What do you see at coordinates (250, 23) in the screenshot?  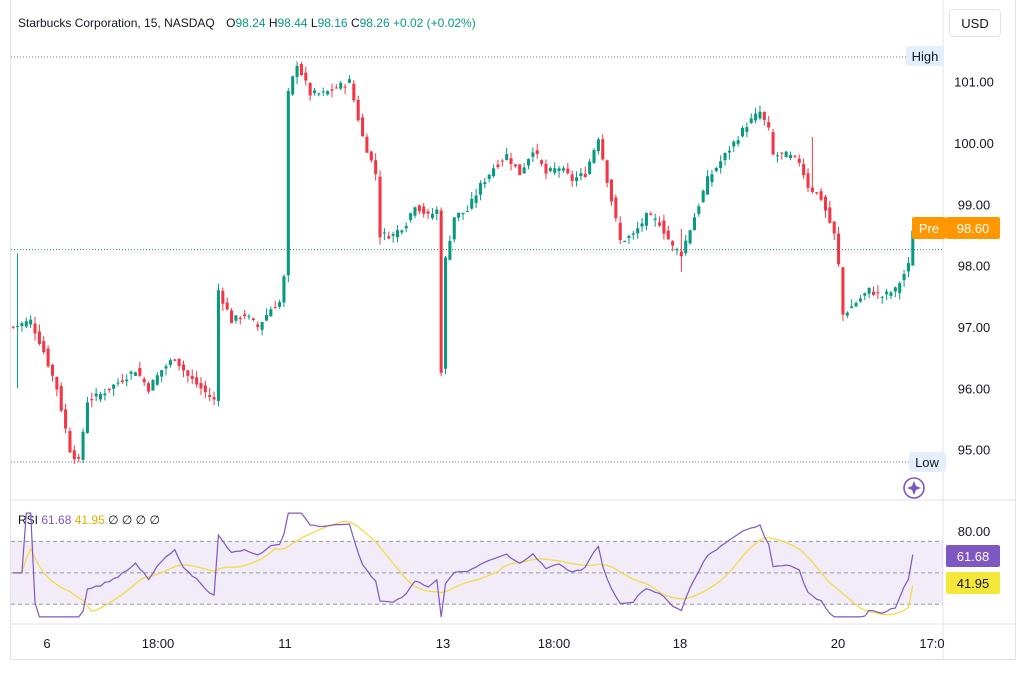 I see `open-value: 98.24` at bounding box center [250, 23].